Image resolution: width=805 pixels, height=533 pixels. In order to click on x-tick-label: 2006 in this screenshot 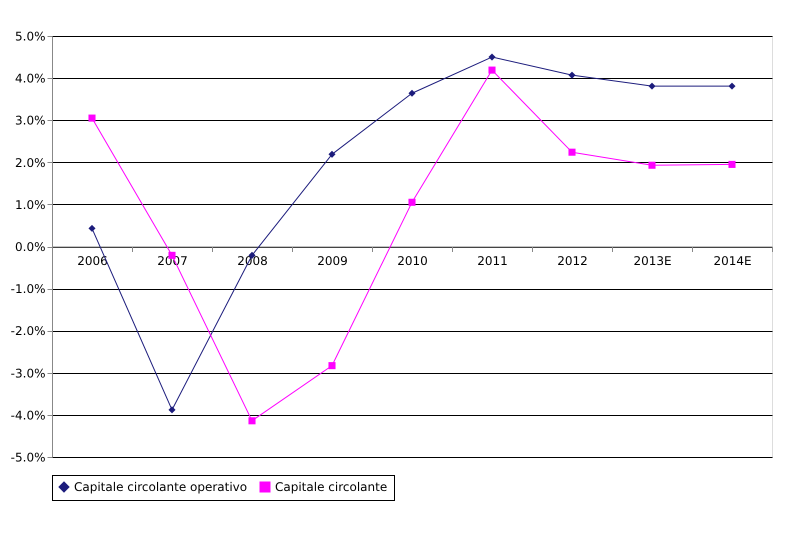, I will do `click(92, 261)`.